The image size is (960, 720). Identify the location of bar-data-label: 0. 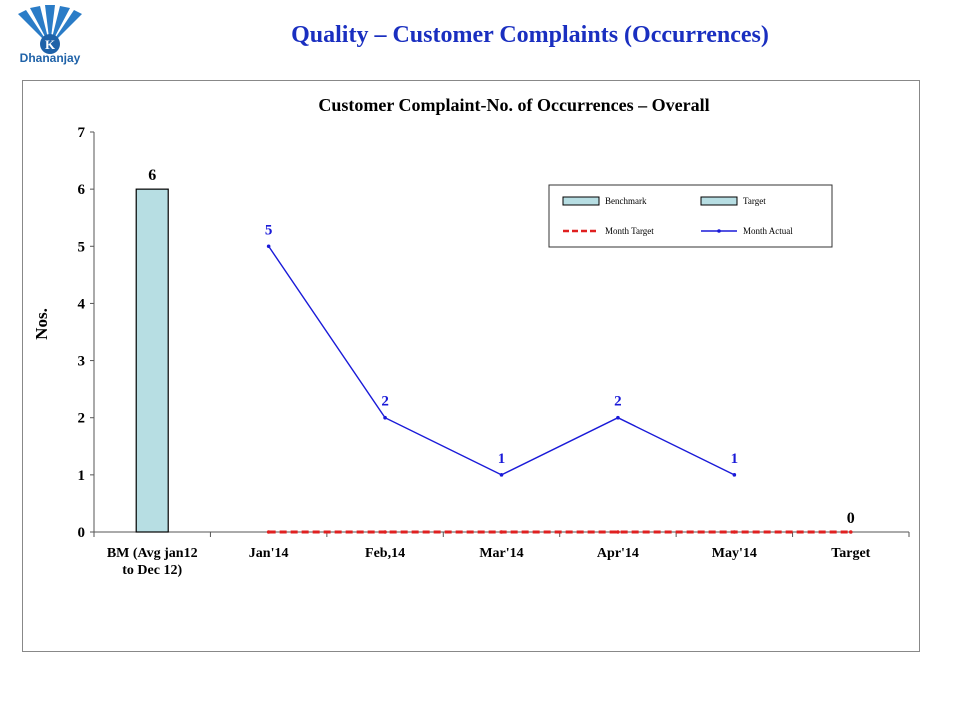
(851, 518).